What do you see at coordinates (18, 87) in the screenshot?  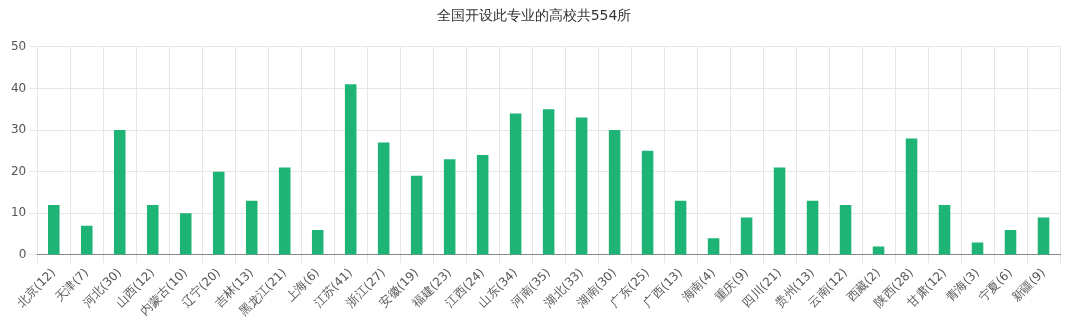 I see `y-tick-label: 40` at bounding box center [18, 87].